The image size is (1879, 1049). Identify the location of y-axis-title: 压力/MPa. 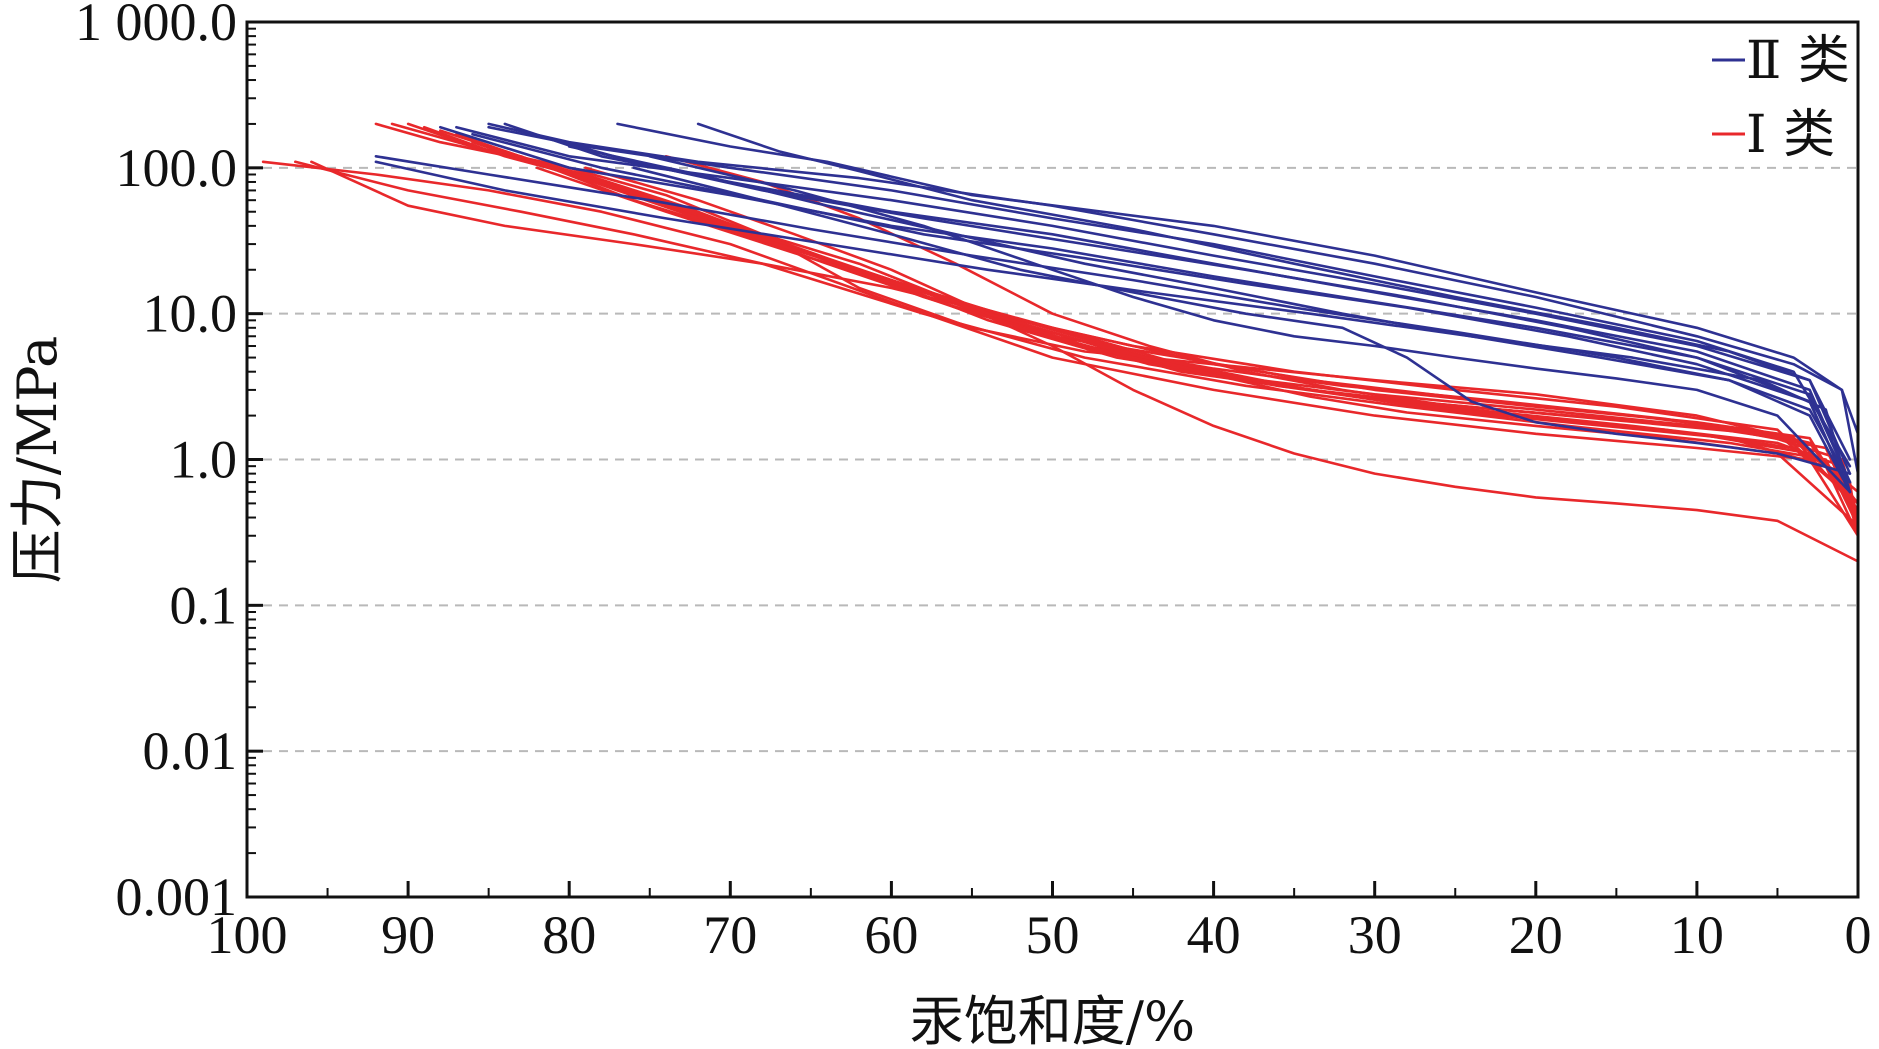
(37, 460).